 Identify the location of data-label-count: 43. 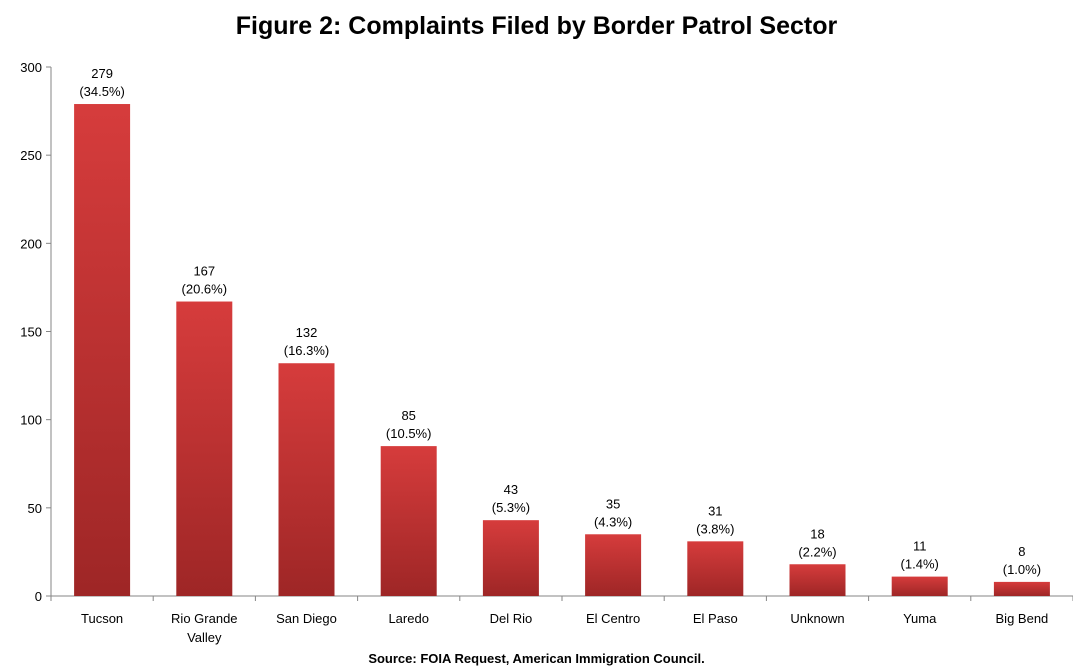
(511, 489).